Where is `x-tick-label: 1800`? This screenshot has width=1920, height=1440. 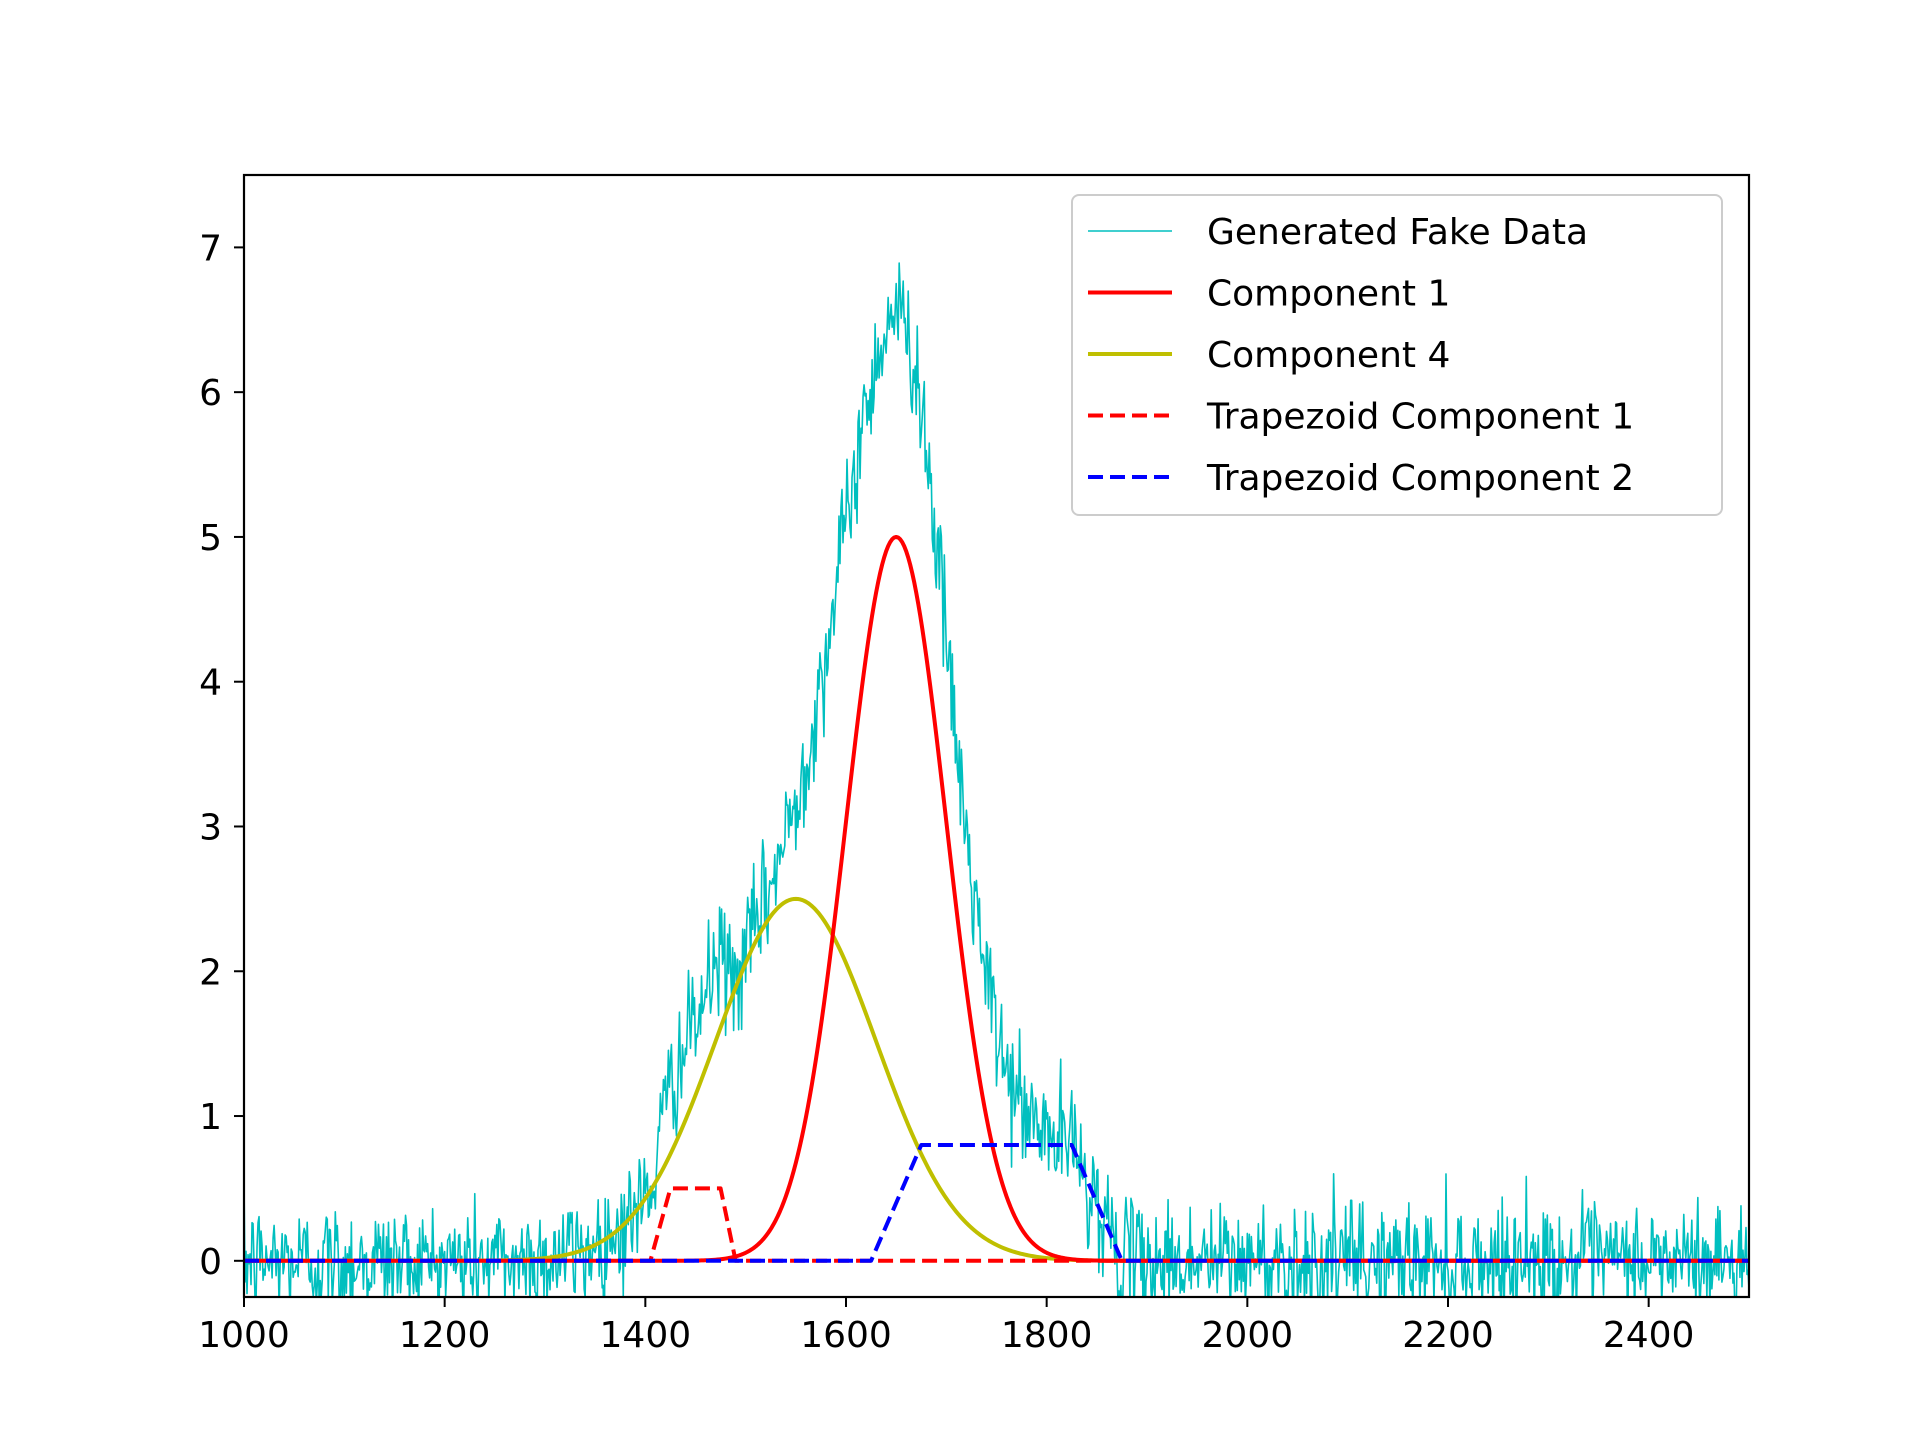 x-tick-label: 1800 is located at coordinates (1047, 1335).